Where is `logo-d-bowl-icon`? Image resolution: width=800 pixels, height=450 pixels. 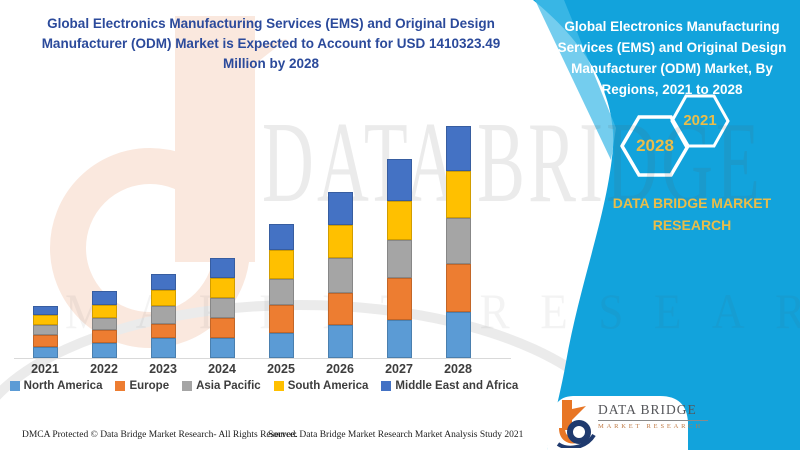
logo-d-bowl-icon is located at coordinates (579, 432).